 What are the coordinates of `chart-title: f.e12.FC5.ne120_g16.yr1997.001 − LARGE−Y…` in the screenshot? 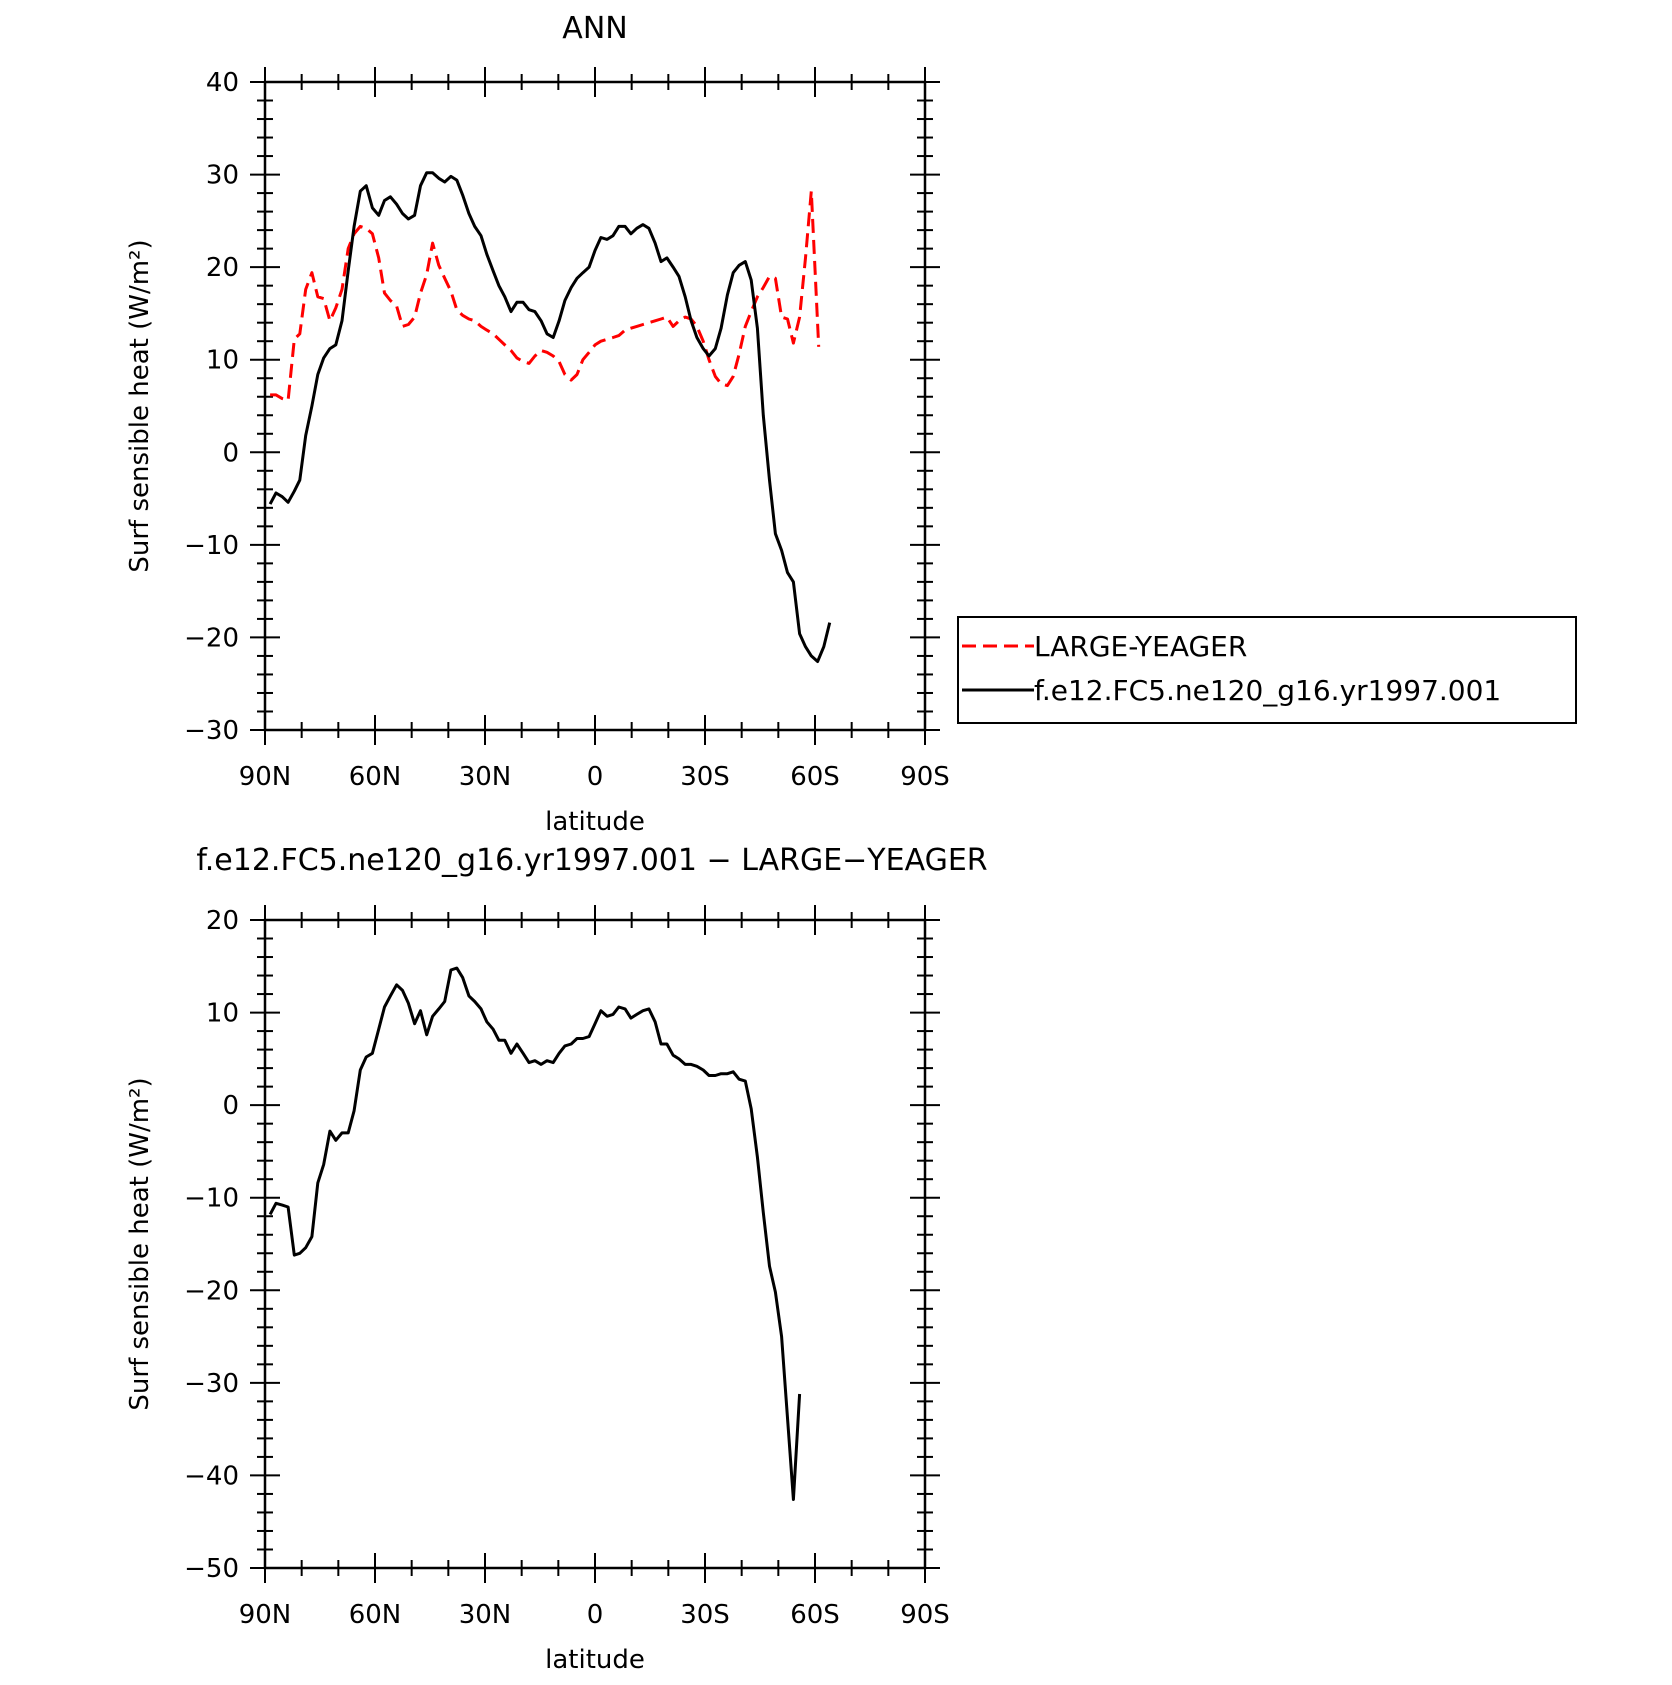 It's located at (591, 860).